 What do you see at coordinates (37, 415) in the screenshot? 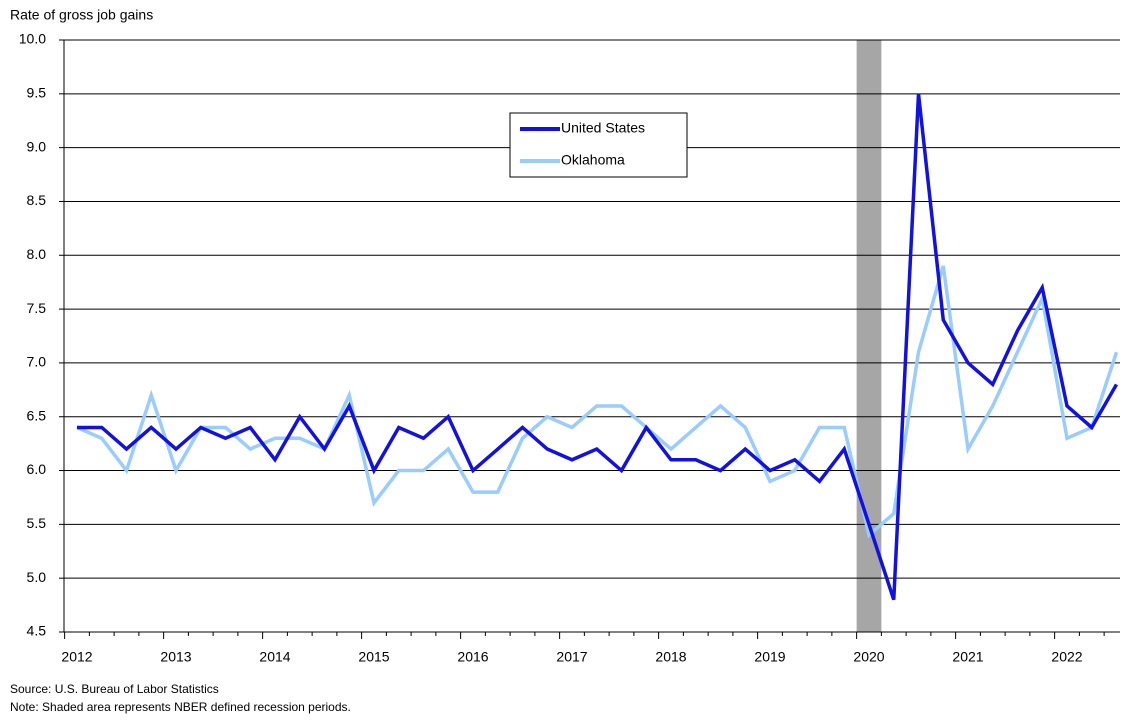
I see `y-tick-label: 6.5` at bounding box center [37, 415].